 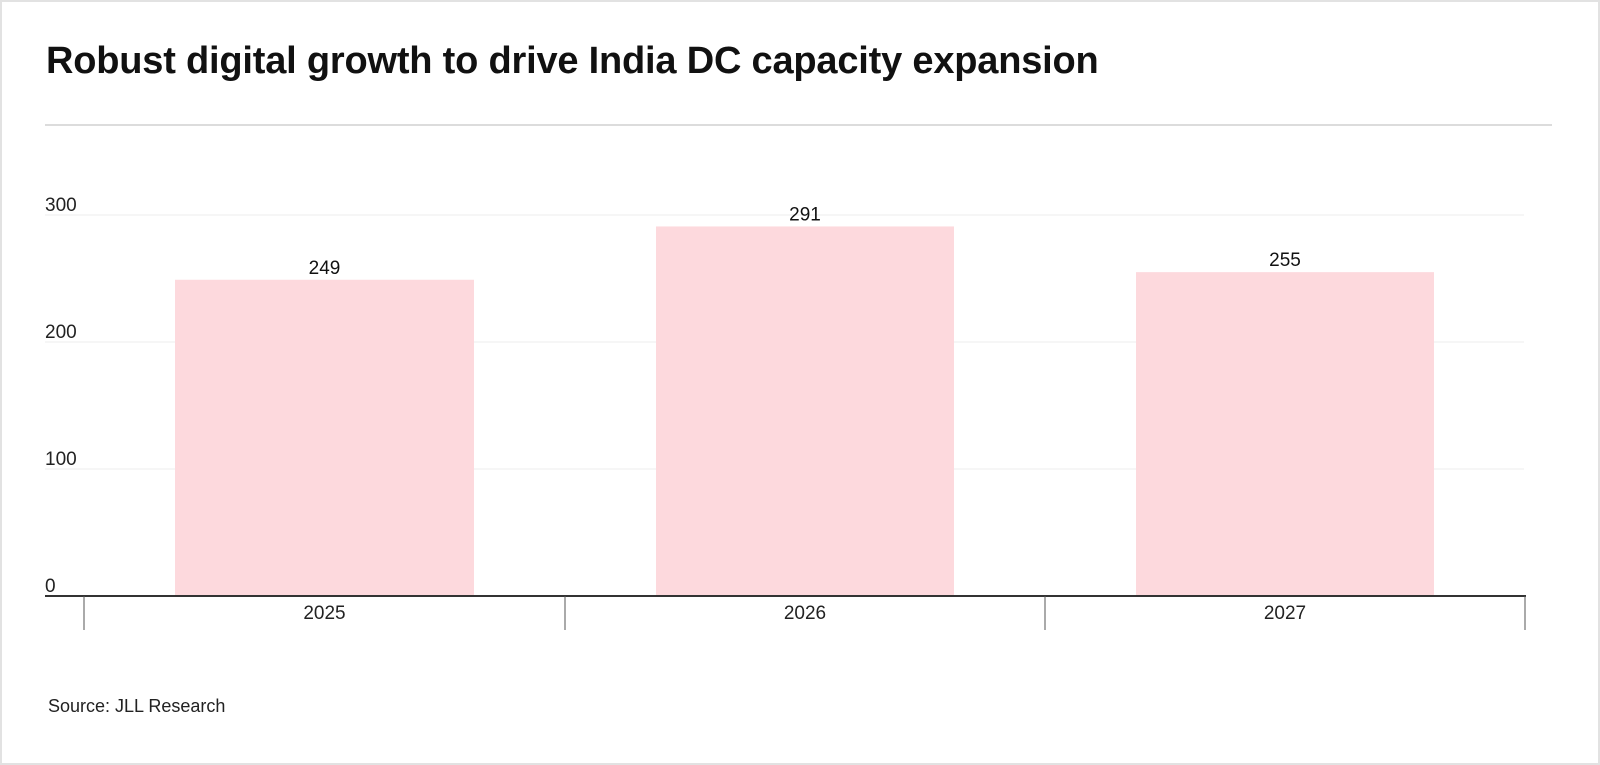 I want to click on x-tick-label-2026: 2026, so click(x=805, y=613).